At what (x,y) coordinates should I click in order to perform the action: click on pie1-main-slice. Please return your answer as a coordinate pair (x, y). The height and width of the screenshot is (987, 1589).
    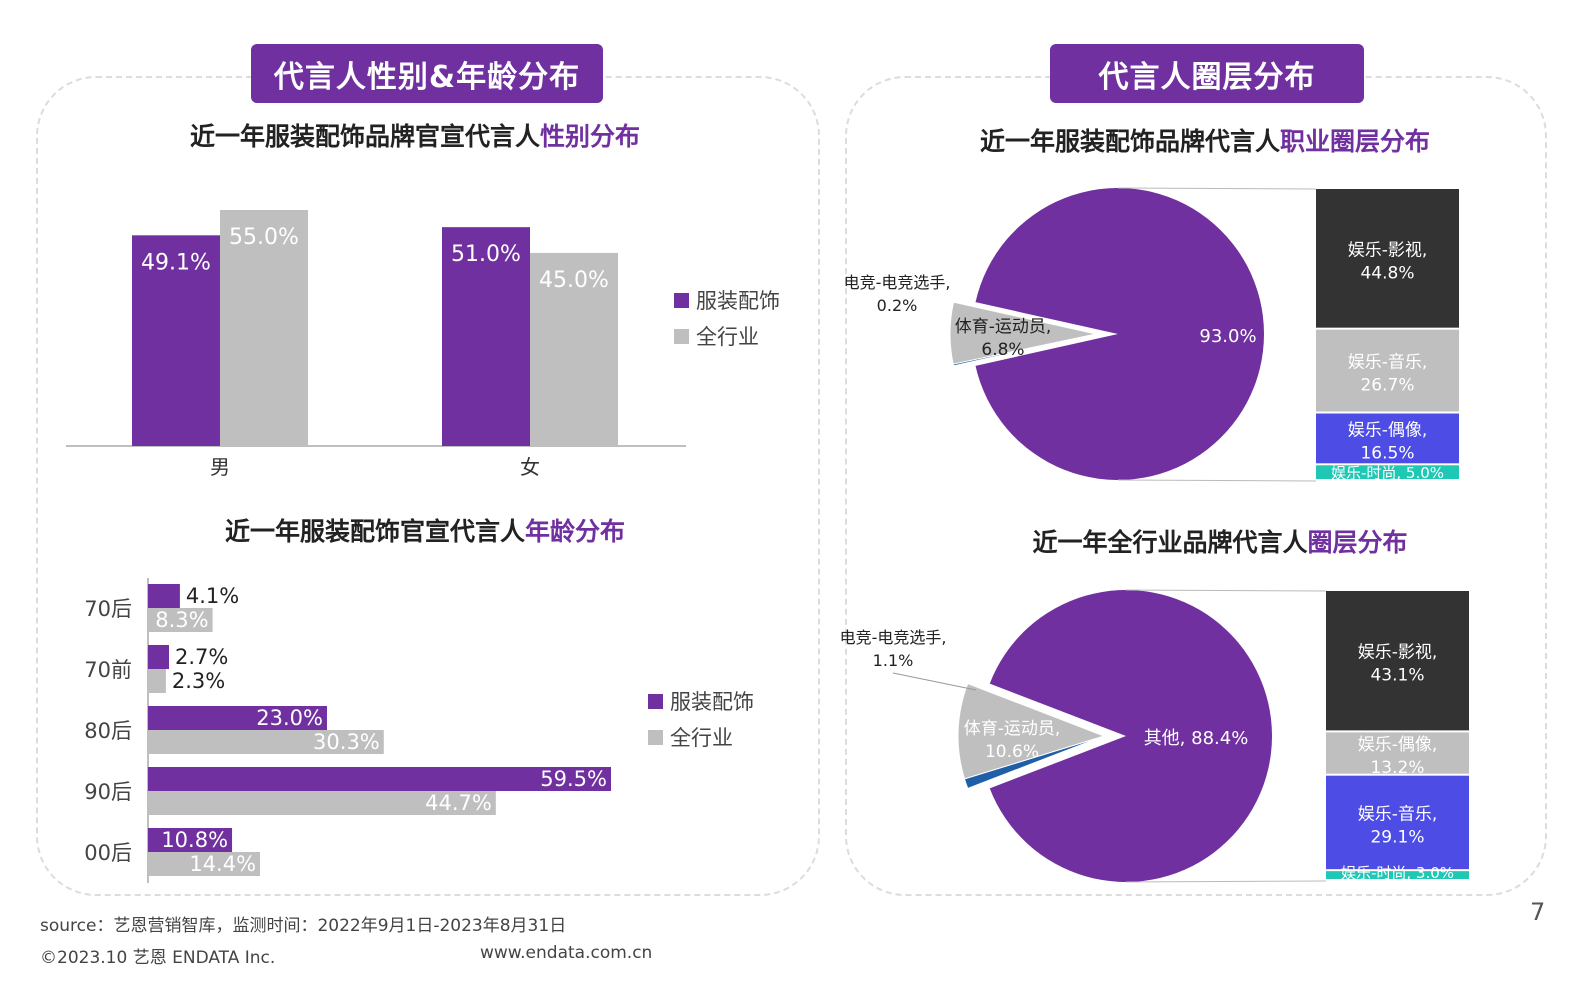
    Looking at the image, I should click on (1120, 333).